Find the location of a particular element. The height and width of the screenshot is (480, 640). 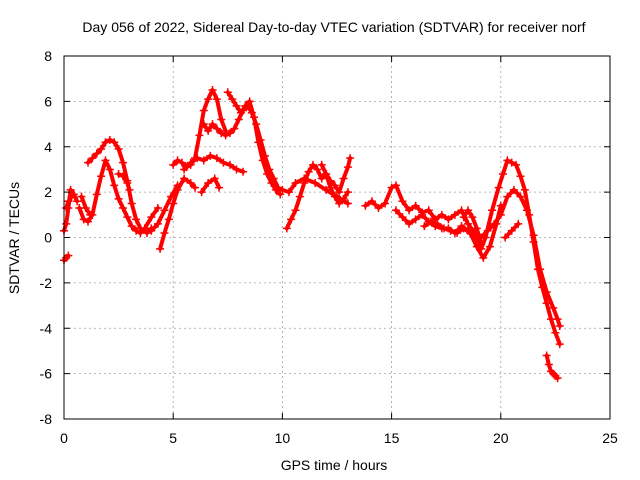

y-tick-label: -2 is located at coordinates (46, 283).